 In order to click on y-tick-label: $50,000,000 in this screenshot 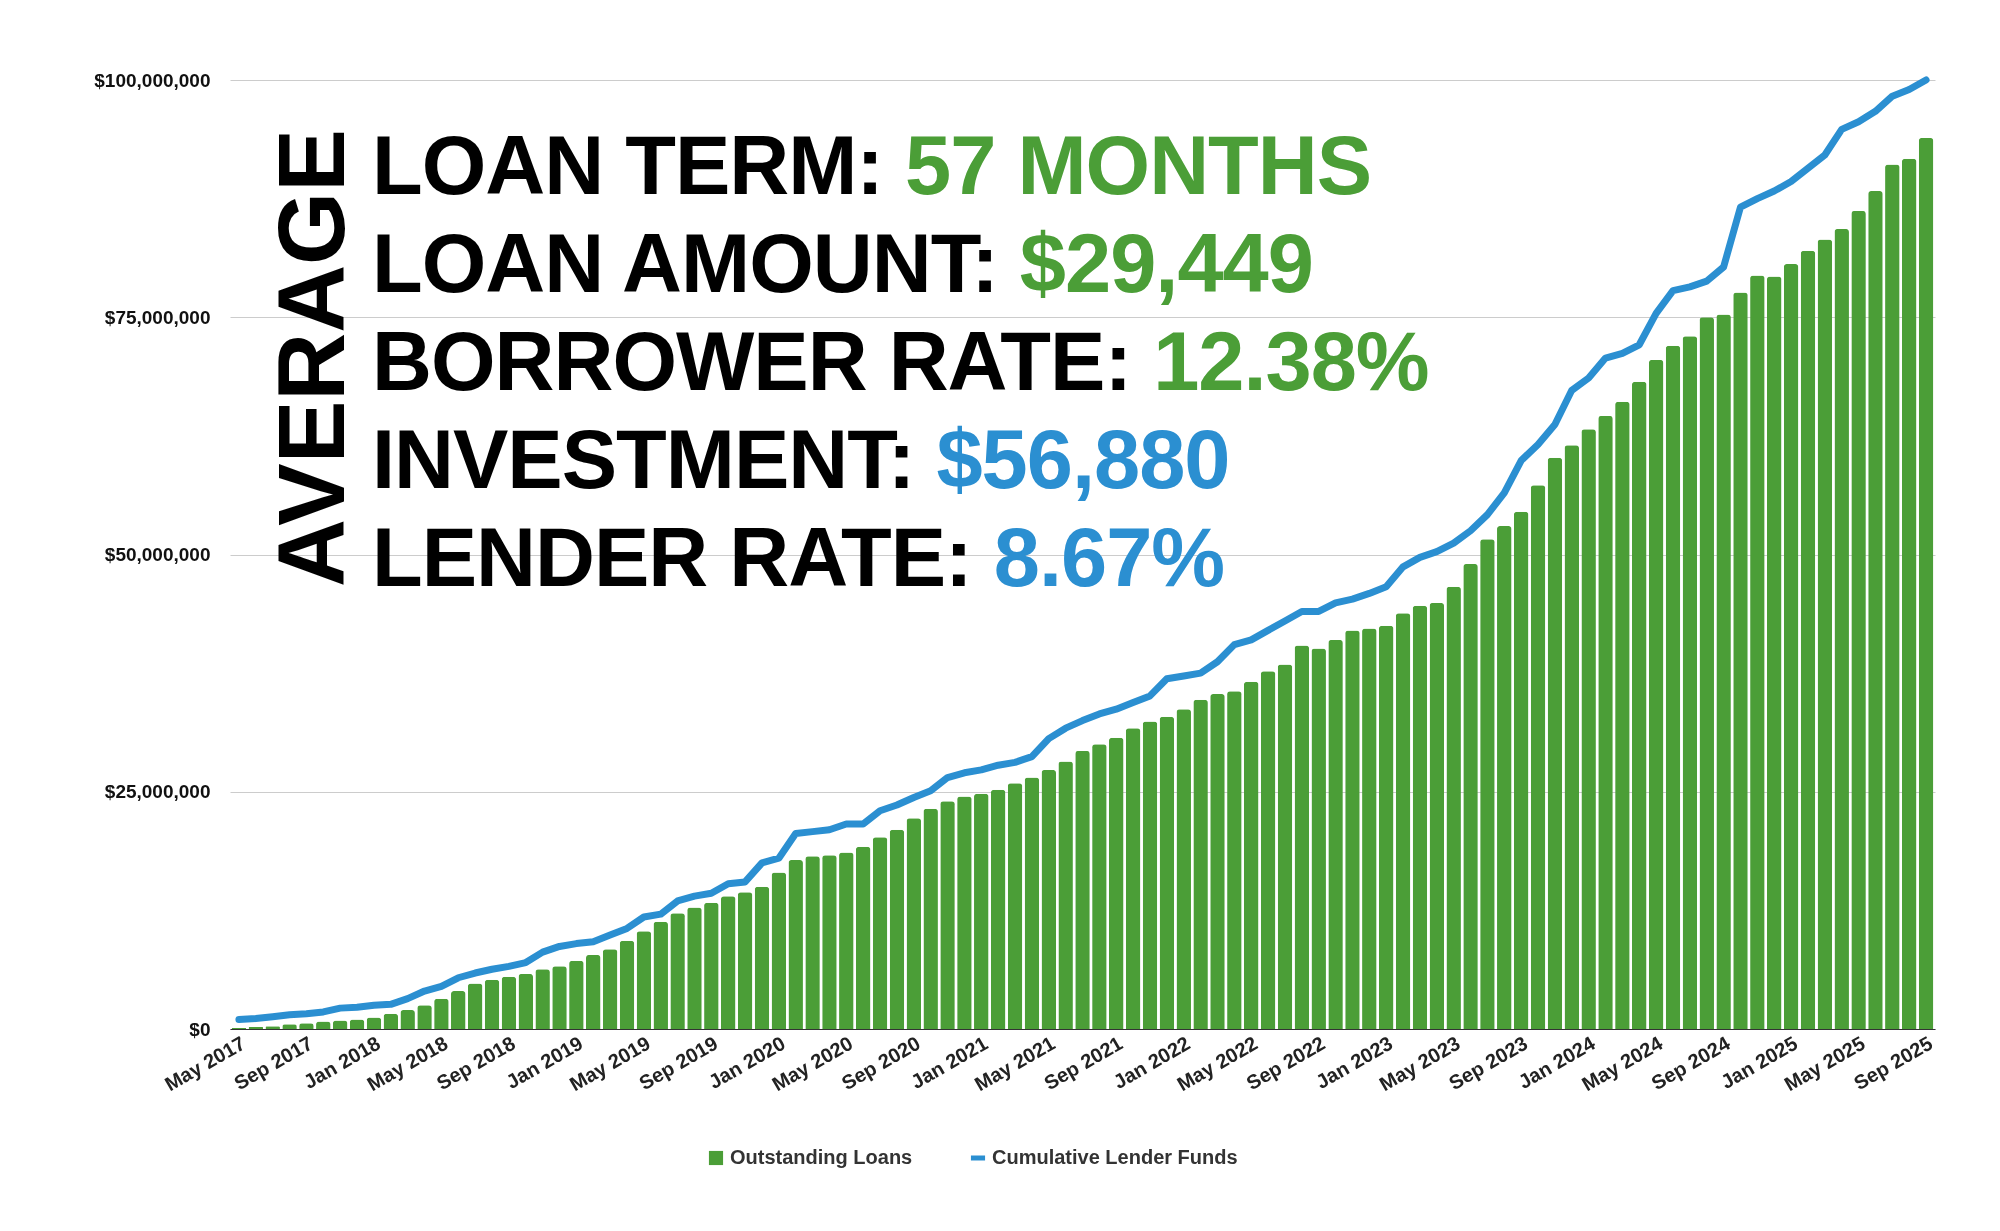, I will do `click(157, 554)`.